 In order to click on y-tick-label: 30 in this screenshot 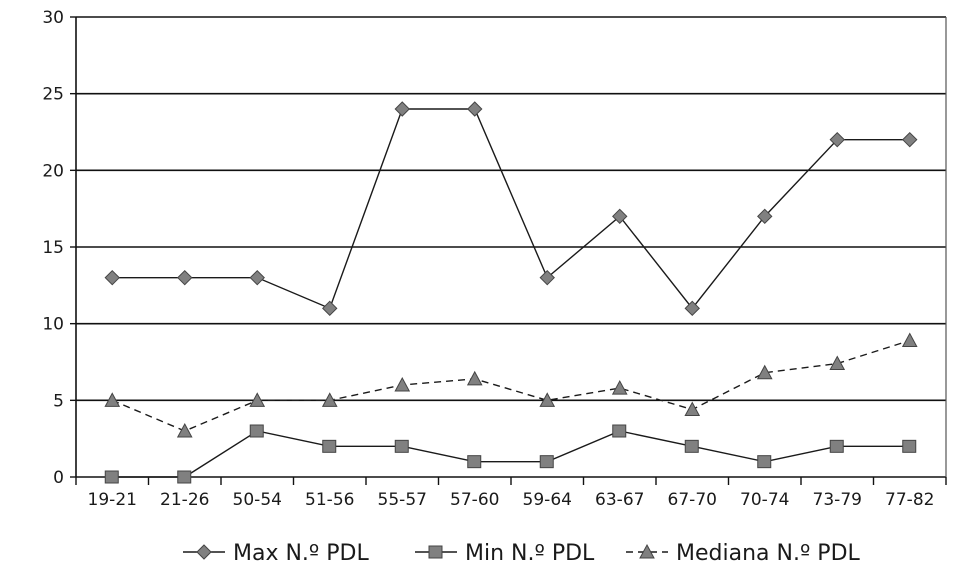, I will do `click(53, 18)`.